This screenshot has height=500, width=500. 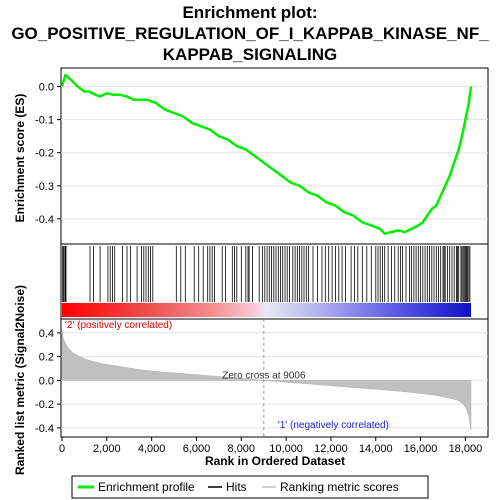 I want to click on es-y-ticks: 0.0 -0.1 -0.2 -0.3 -0.4, so click(x=48, y=154).